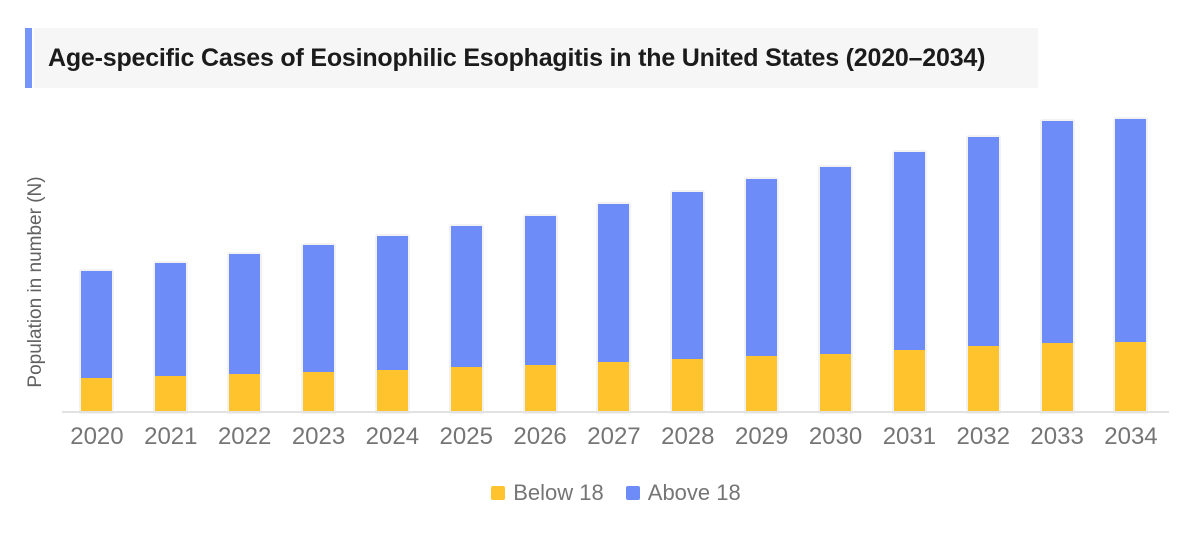 The image size is (1200, 536). What do you see at coordinates (35, 282) in the screenshot?
I see `y-axis-label: Population in number (N)` at bounding box center [35, 282].